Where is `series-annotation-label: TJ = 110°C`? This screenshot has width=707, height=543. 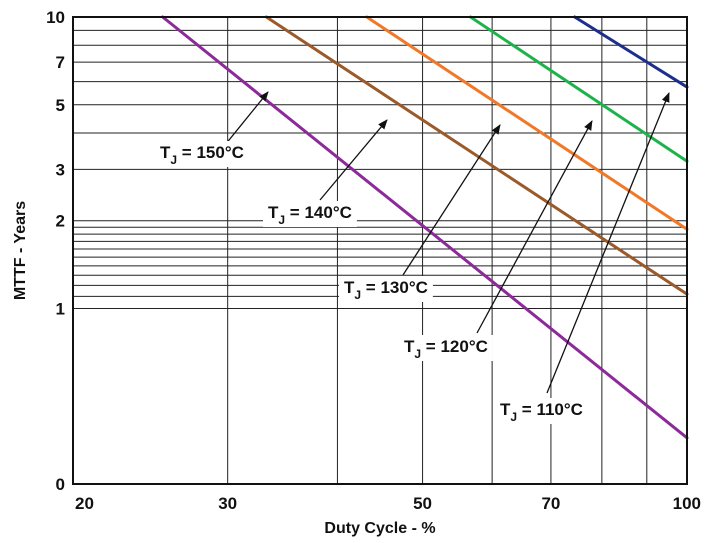
series-annotation-label: TJ = 110°C is located at coordinates (541, 412).